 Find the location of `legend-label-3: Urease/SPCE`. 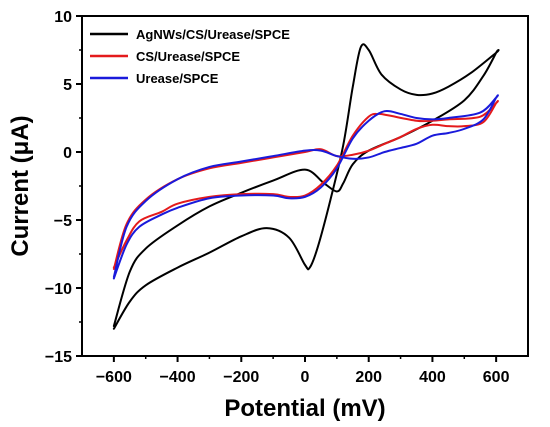

legend-label-3: Urease/SPCE is located at coordinates (177, 78).